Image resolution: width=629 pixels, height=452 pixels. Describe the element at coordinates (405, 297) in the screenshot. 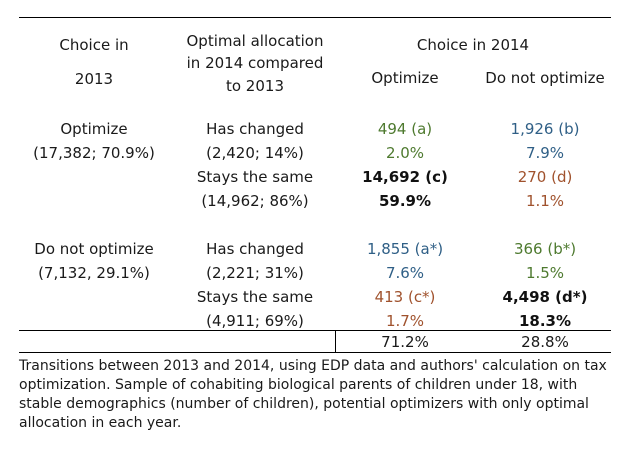

I see `optimize-cell: 413 (c*)` at that location.